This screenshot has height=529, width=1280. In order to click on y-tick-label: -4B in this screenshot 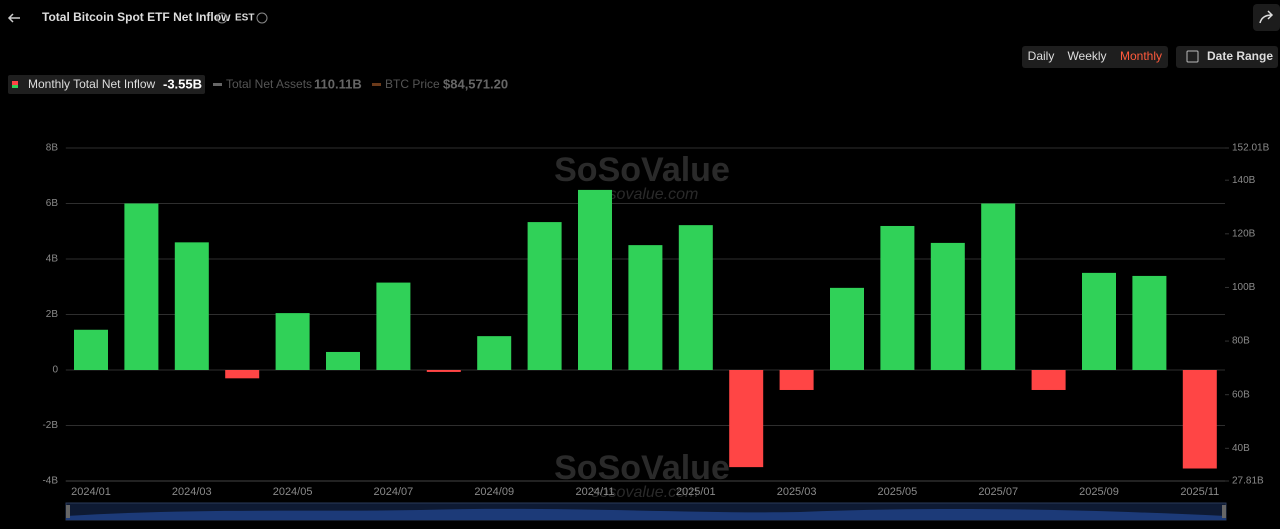, I will do `click(50, 481)`.